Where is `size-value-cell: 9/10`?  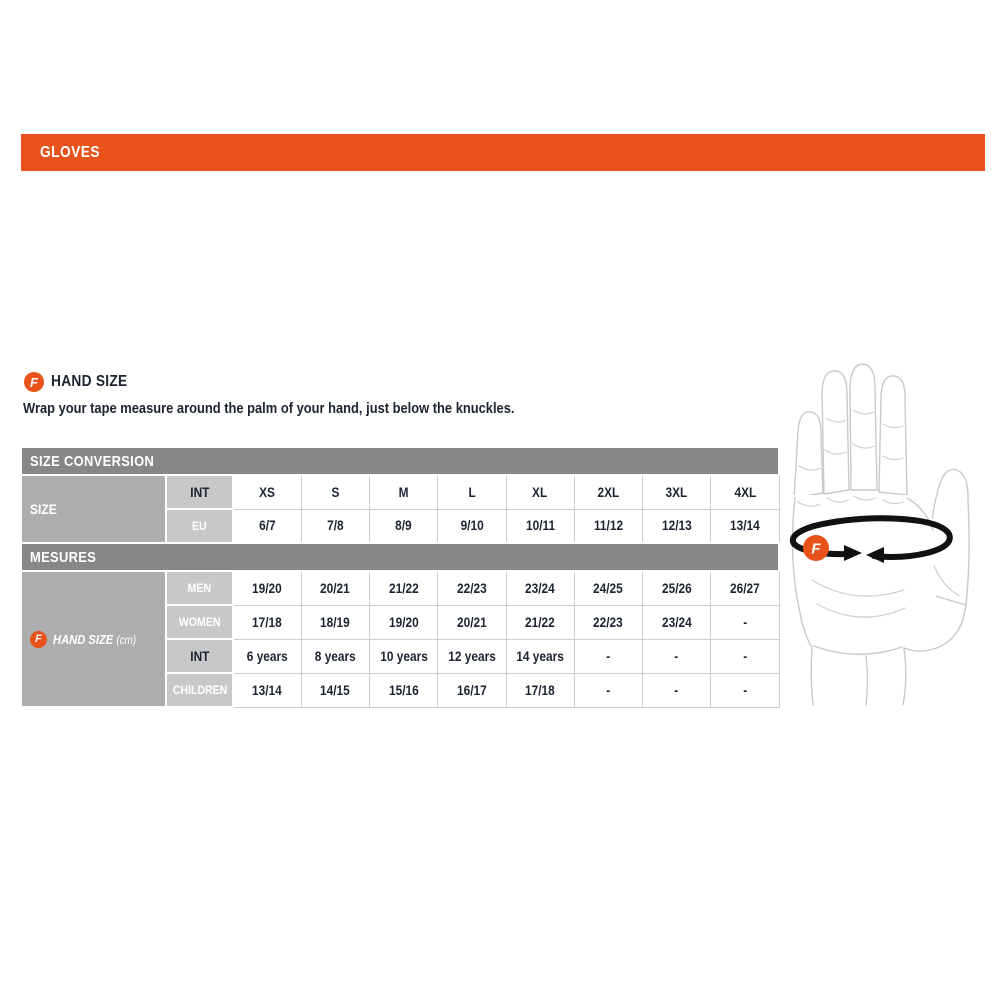
size-value-cell: 9/10 is located at coordinates (472, 526).